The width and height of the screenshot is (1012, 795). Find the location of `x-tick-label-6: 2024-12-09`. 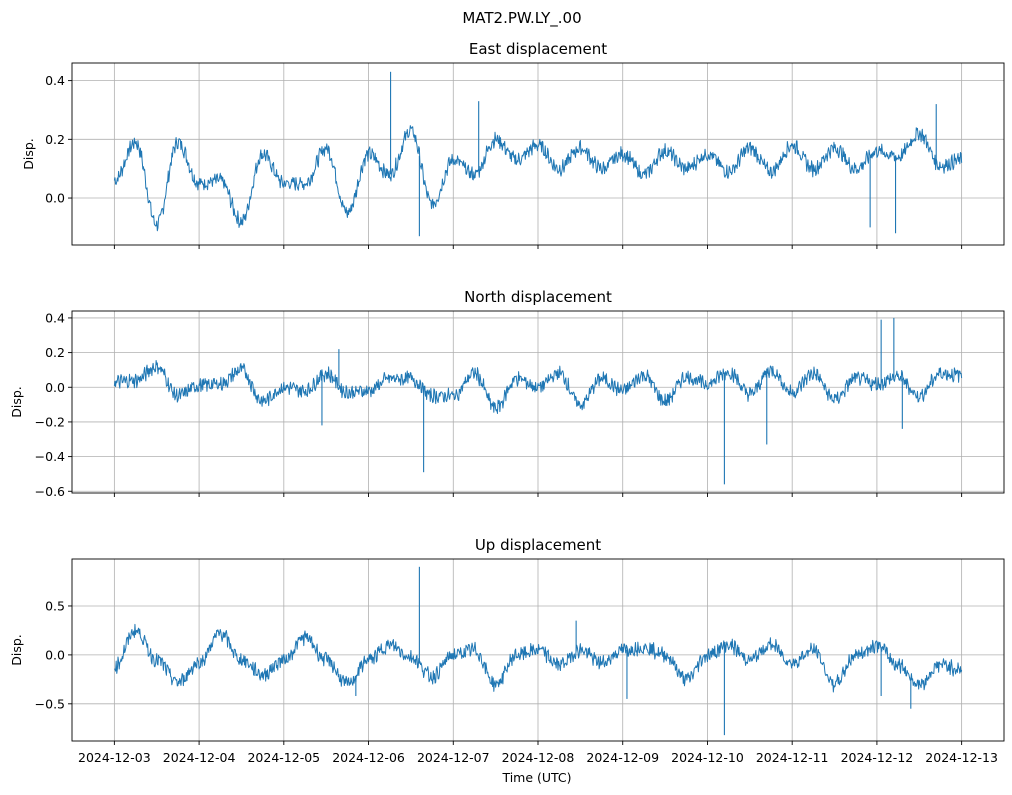

x-tick-label-6: 2024-12-09 is located at coordinates (622, 757).